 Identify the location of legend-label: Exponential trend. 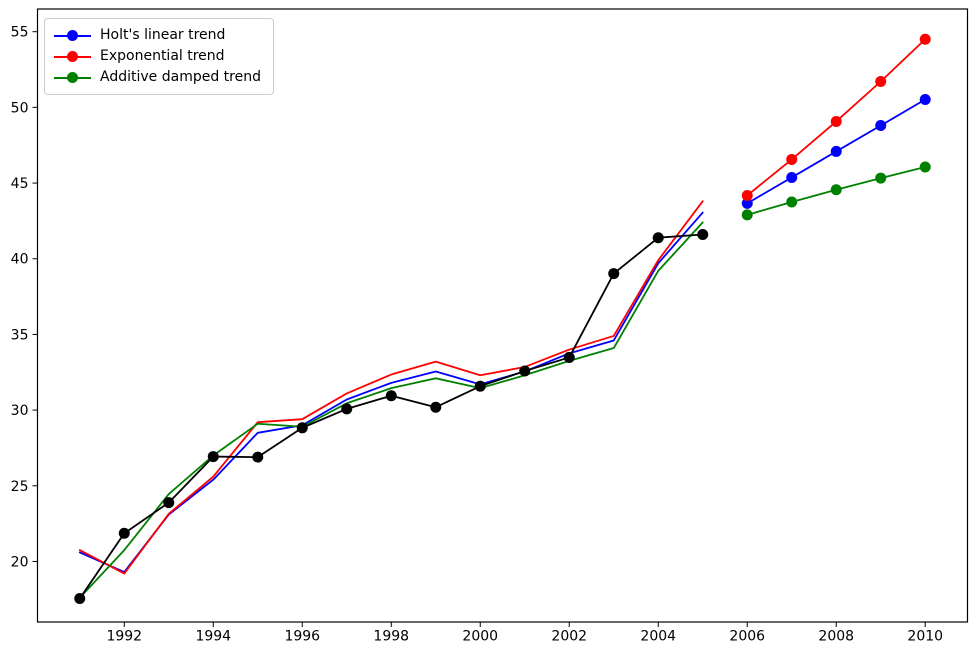
(162, 56).